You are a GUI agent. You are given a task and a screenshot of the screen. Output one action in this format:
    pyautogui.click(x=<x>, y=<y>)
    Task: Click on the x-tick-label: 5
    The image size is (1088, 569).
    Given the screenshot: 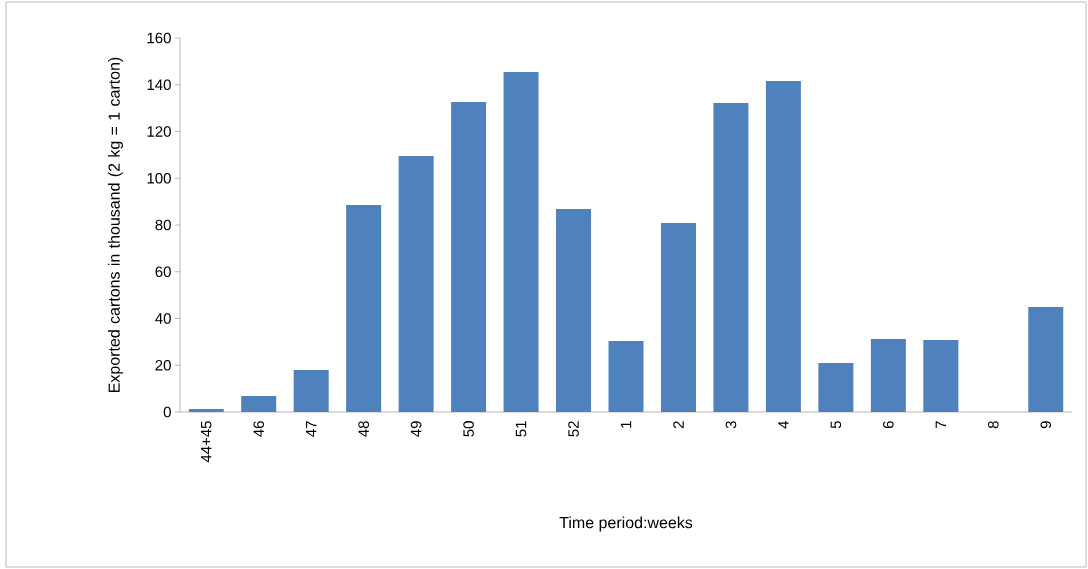 What is the action you would take?
    pyautogui.click(x=836, y=425)
    